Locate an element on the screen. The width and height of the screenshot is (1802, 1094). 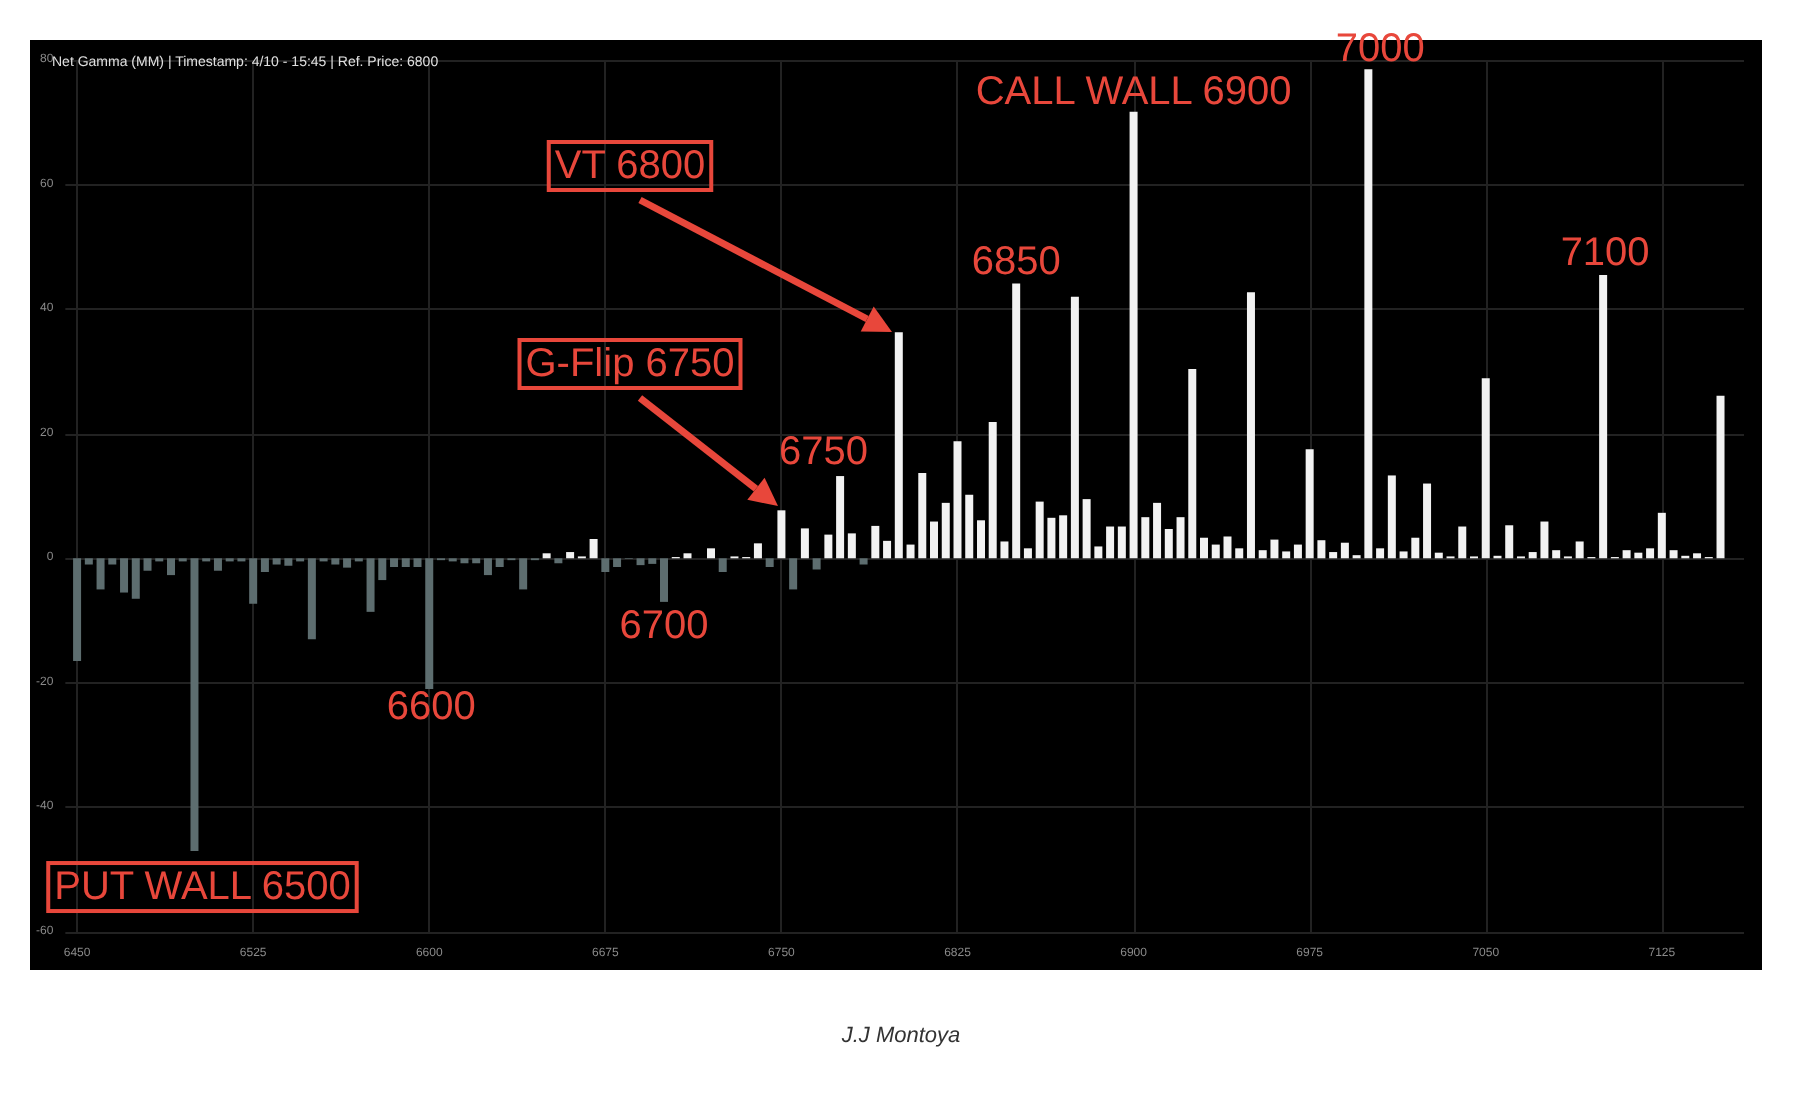
annotation: PUT WALL 6500 is located at coordinates (202, 887).